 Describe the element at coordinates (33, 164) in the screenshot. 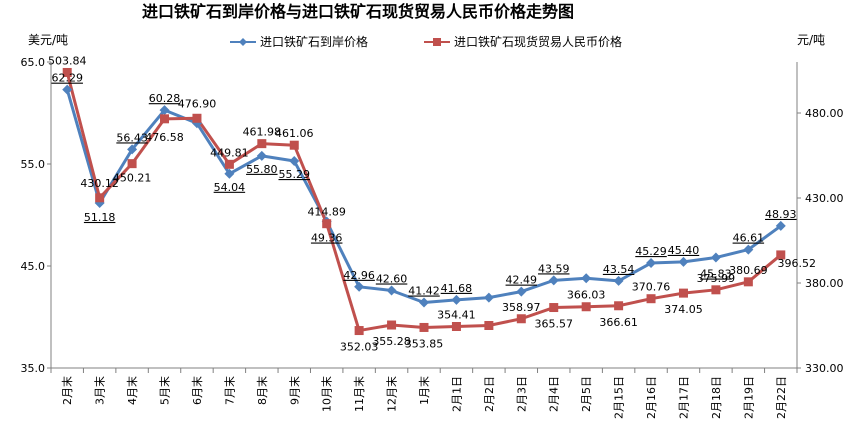

I see `left-tick-label: 55.0` at that location.